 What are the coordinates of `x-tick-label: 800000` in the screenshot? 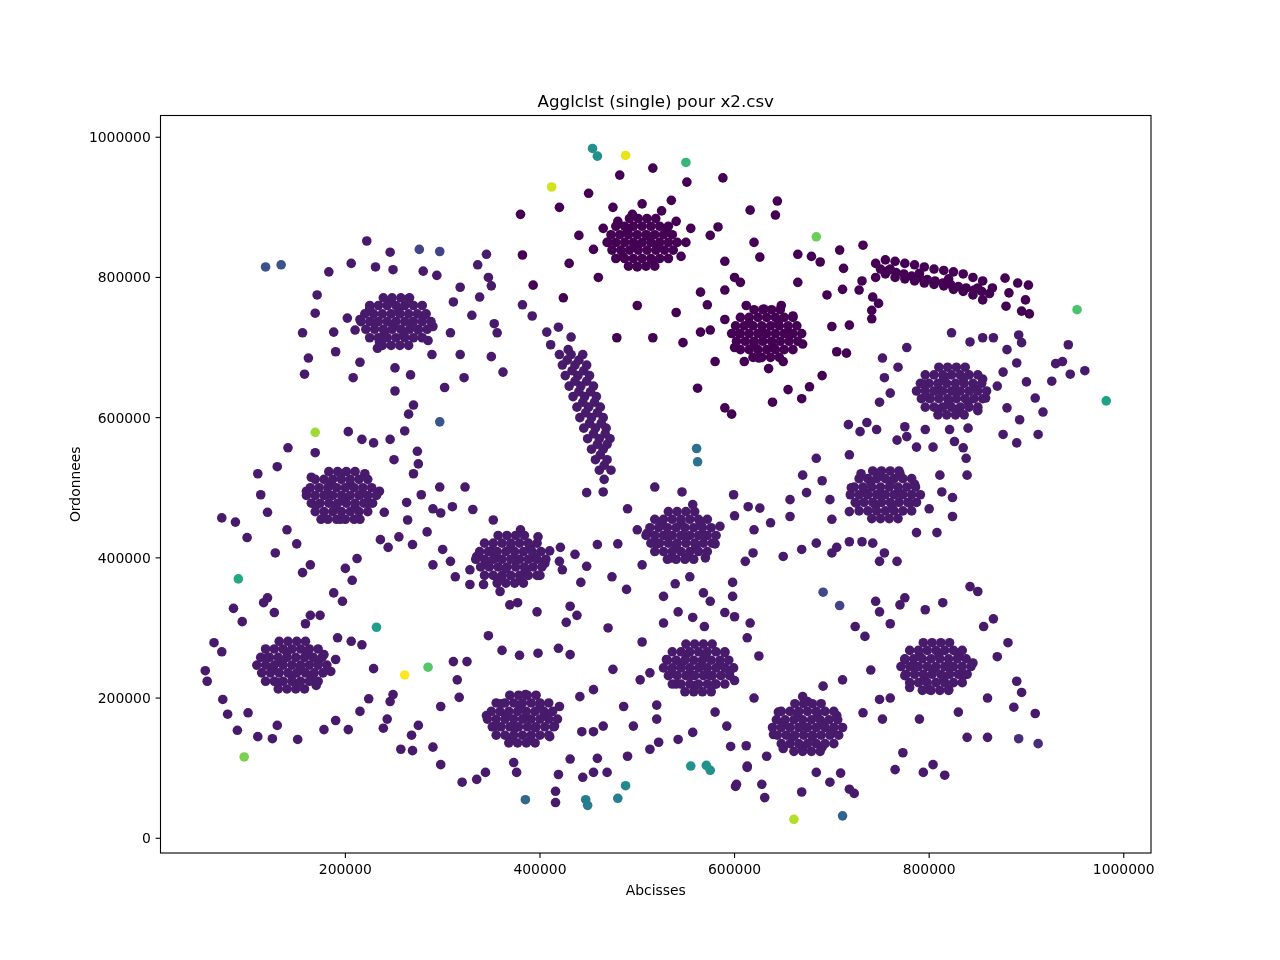 It's located at (929, 868).